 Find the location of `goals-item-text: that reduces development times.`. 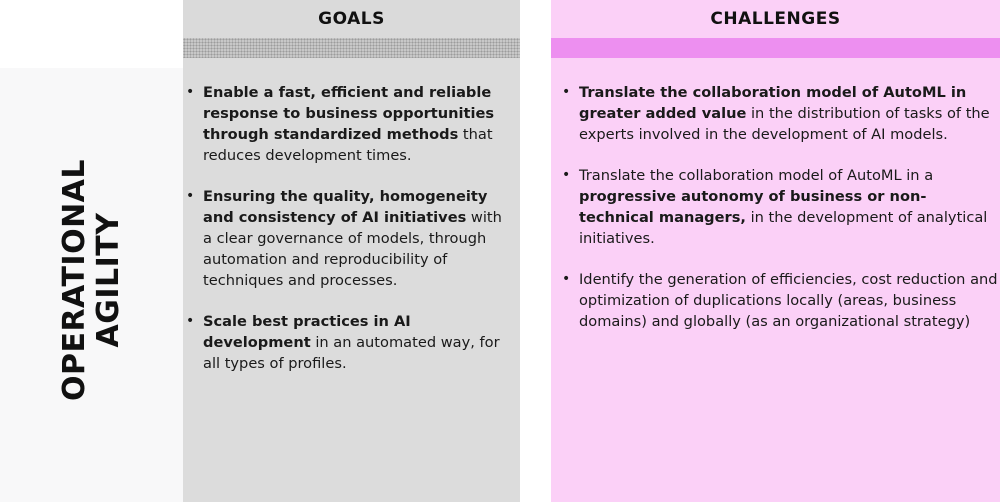

goals-item-text: that reduces development times. is located at coordinates (348, 145).